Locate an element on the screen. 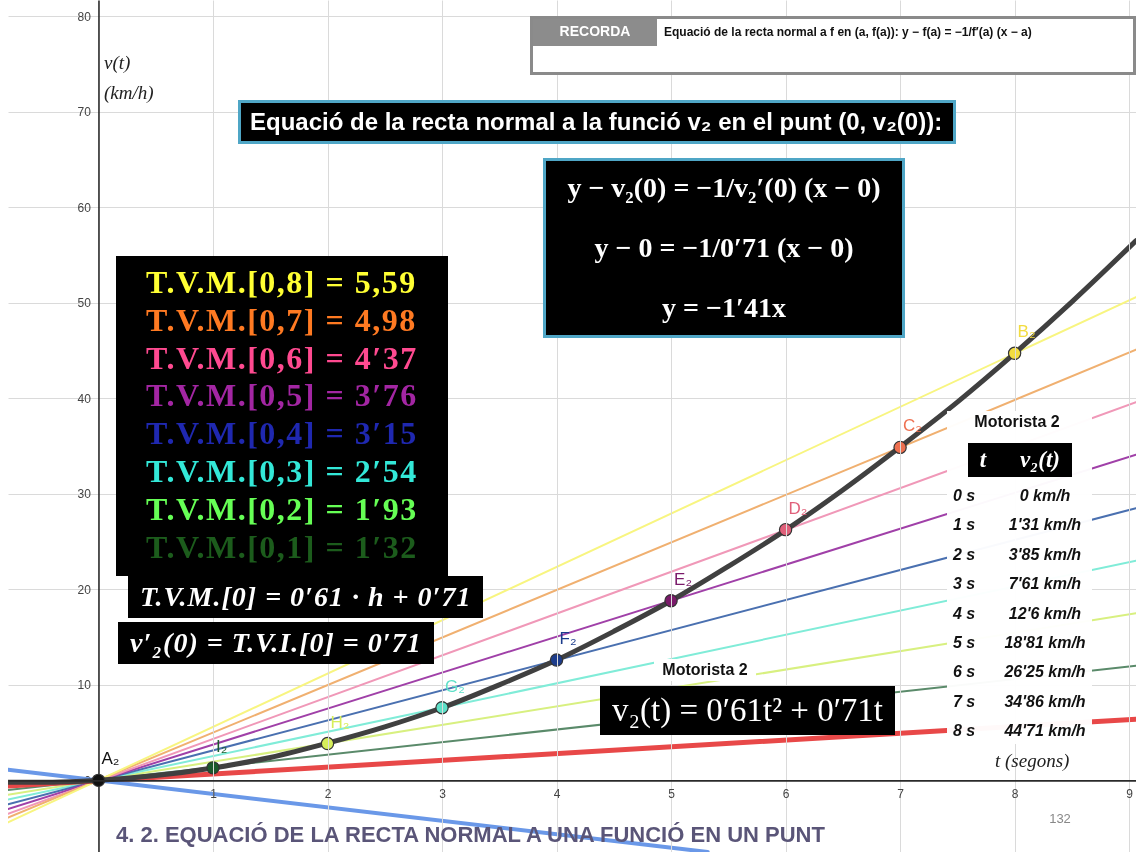 Image resolution: width=1136 pixels, height=852 pixels. y-tick-label: 60 is located at coordinates (84, 207).